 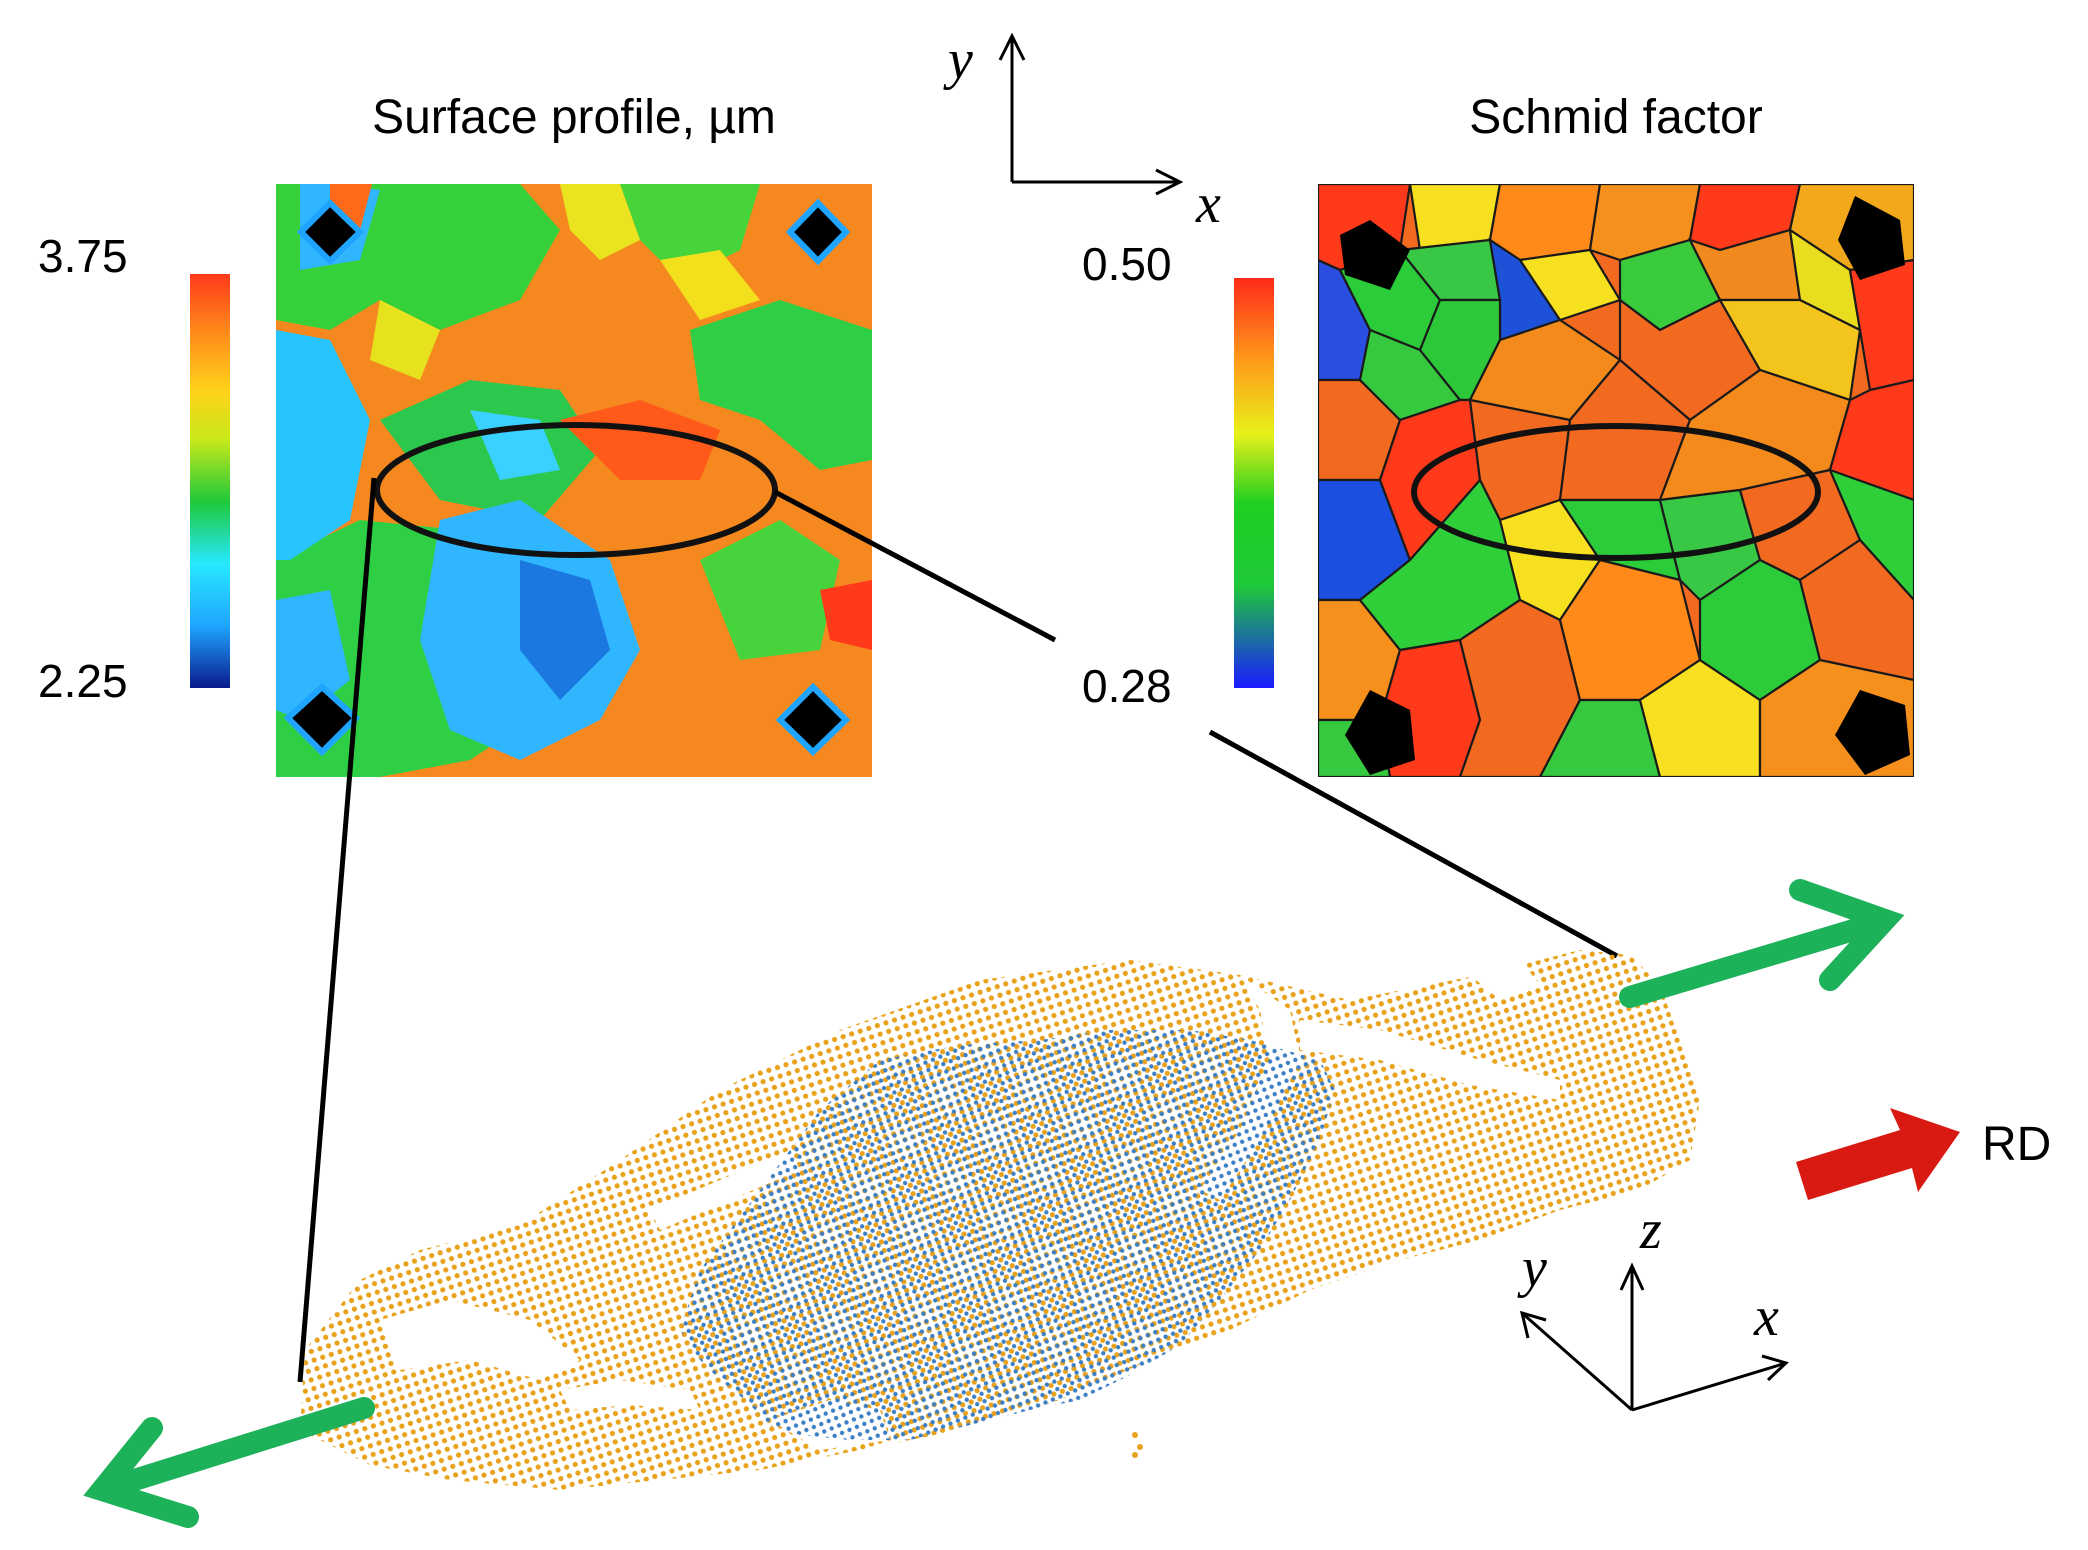 What do you see at coordinates (958, 60) in the screenshot?
I see `axis-2d-y-label: y` at bounding box center [958, 60].